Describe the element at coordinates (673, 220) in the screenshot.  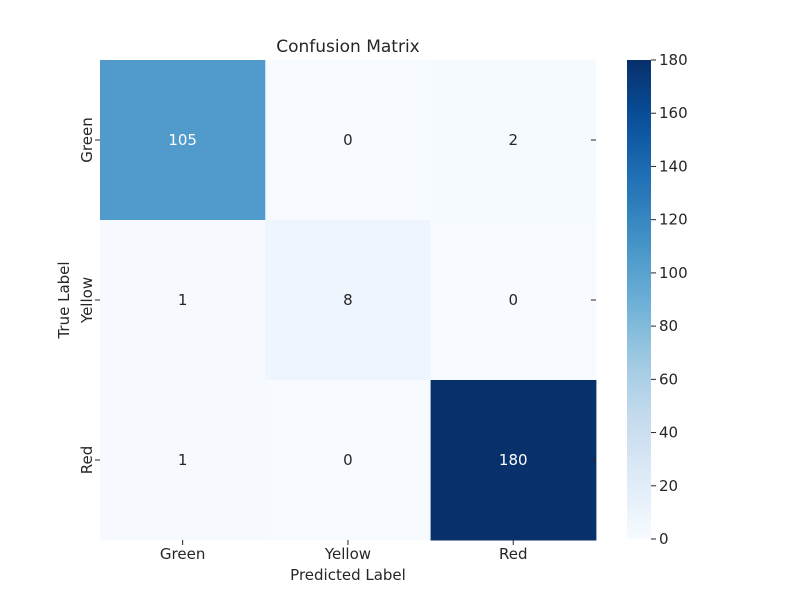
I see `colorbar-tick-label: 120` at that location.